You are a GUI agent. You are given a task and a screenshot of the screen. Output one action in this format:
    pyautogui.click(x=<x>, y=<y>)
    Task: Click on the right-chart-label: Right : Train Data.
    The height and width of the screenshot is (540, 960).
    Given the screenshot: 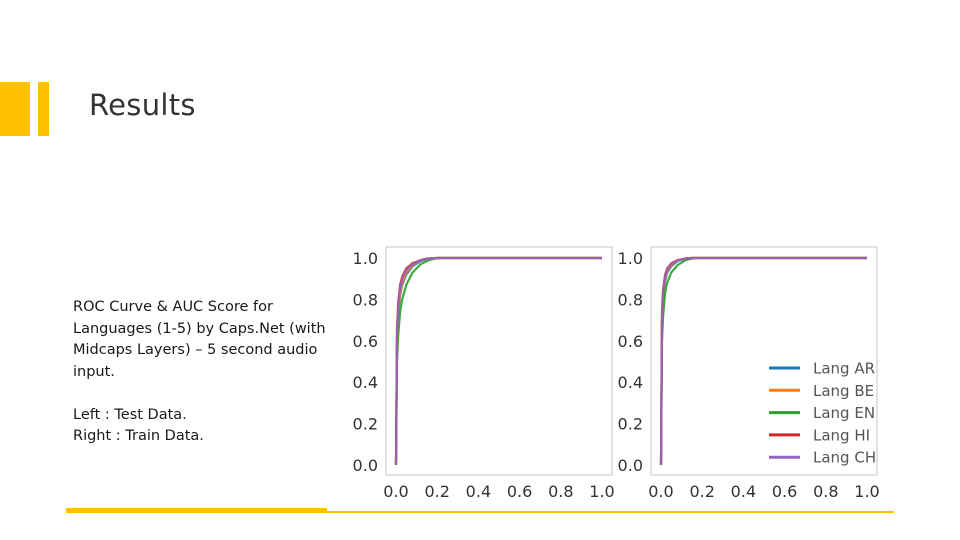 What is the action you would take?
    pyautogui.click(x=138, y=436)
    